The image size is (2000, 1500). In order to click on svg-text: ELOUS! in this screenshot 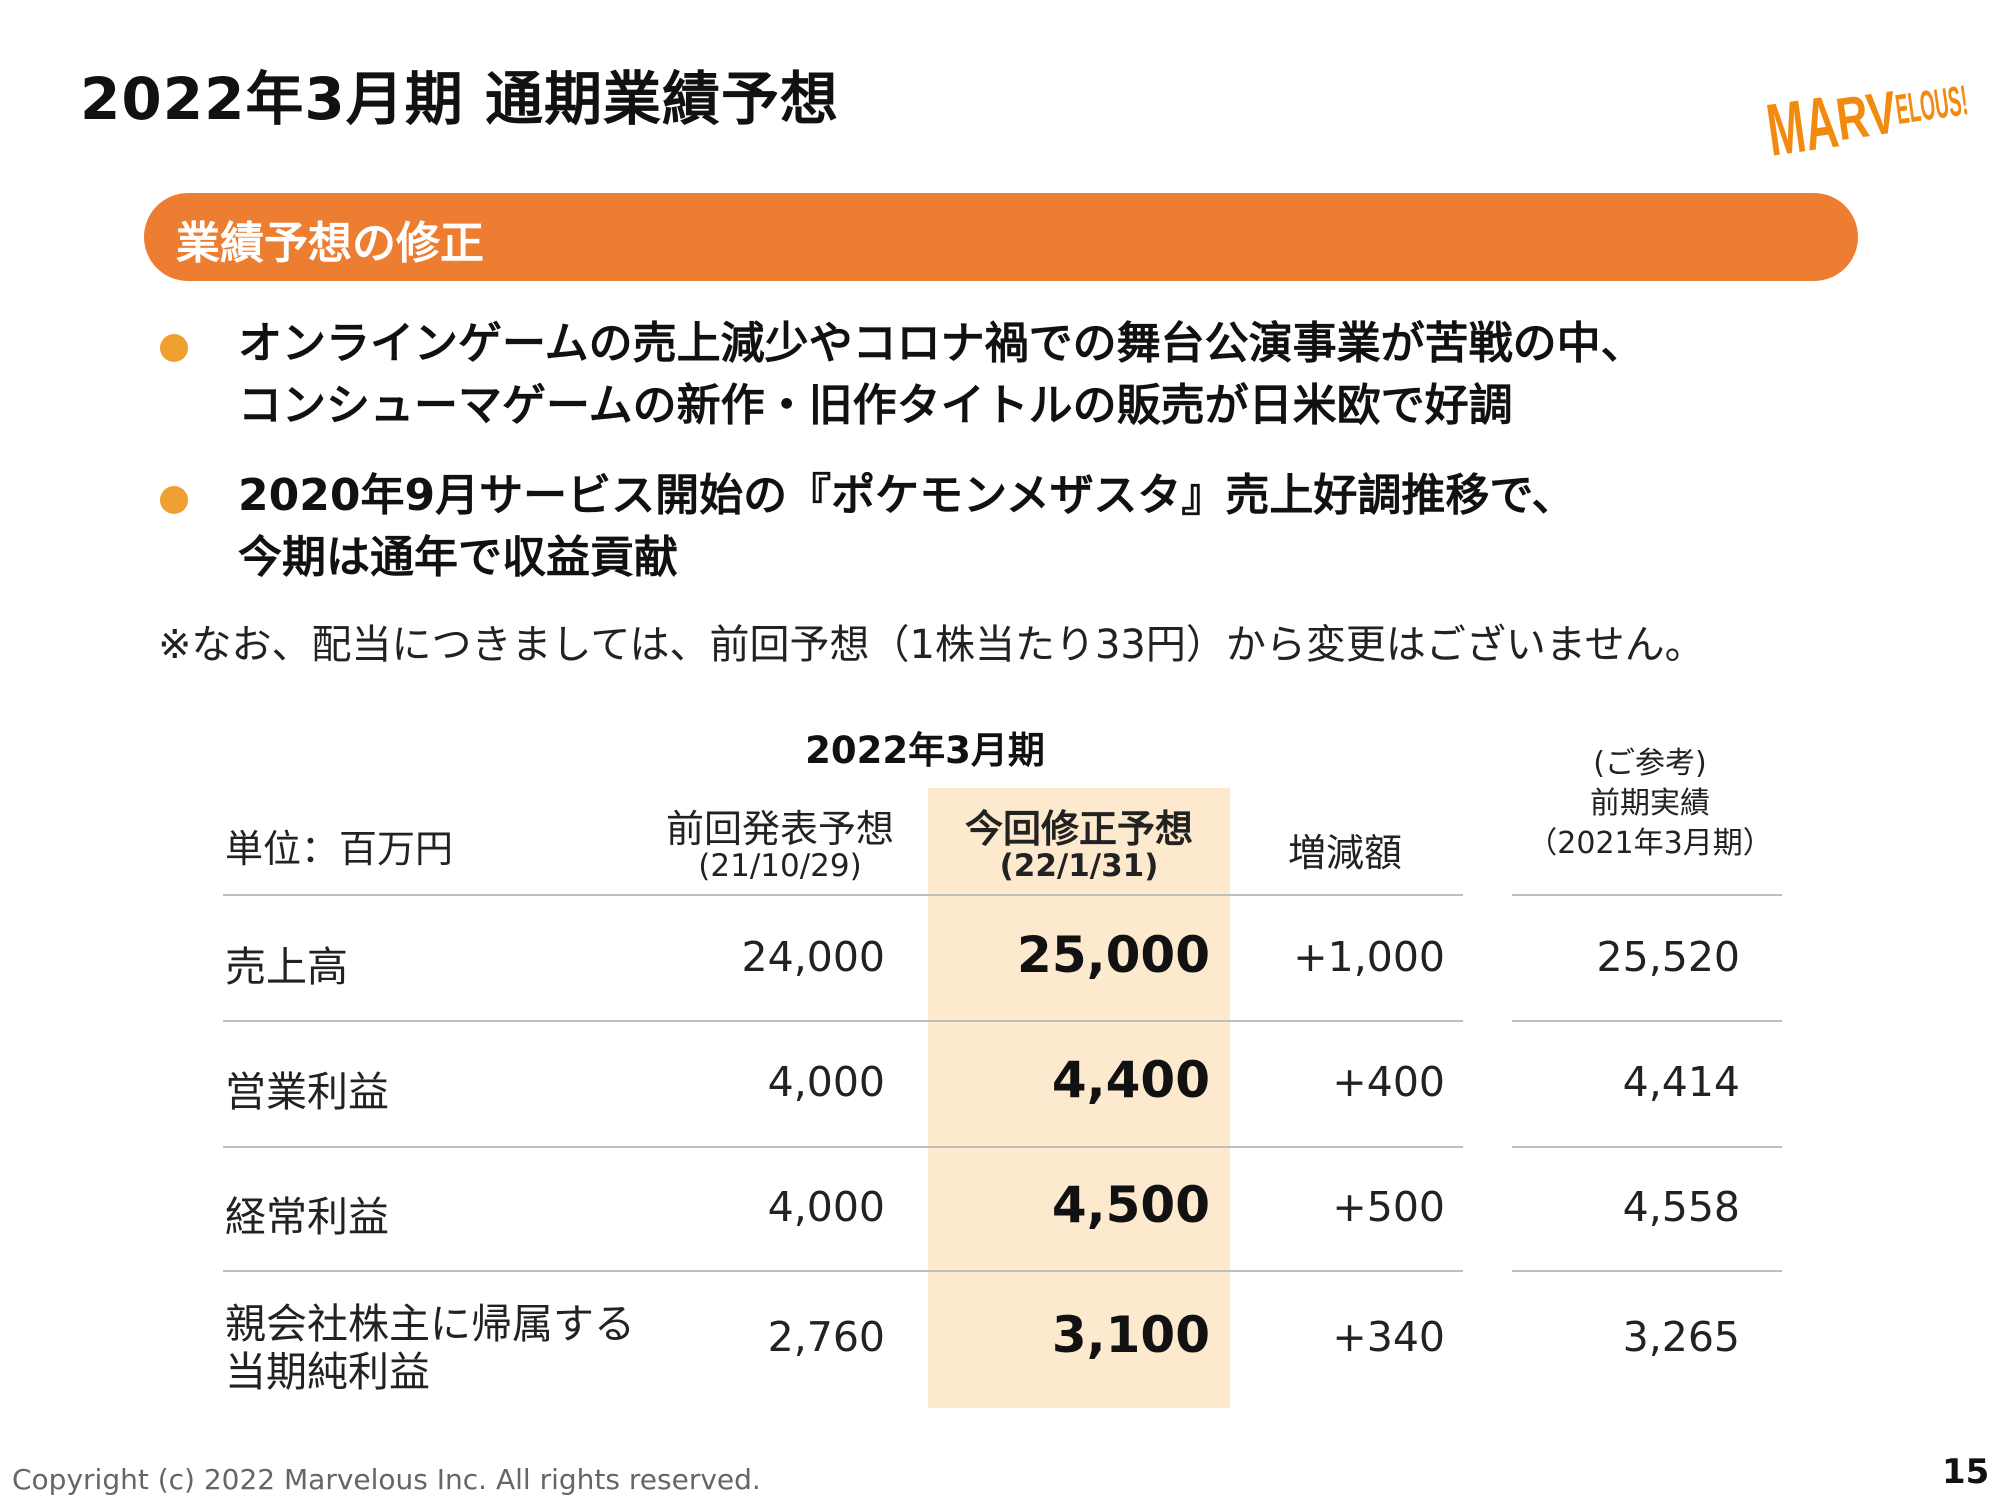, I will do `click(1932, 104)`.